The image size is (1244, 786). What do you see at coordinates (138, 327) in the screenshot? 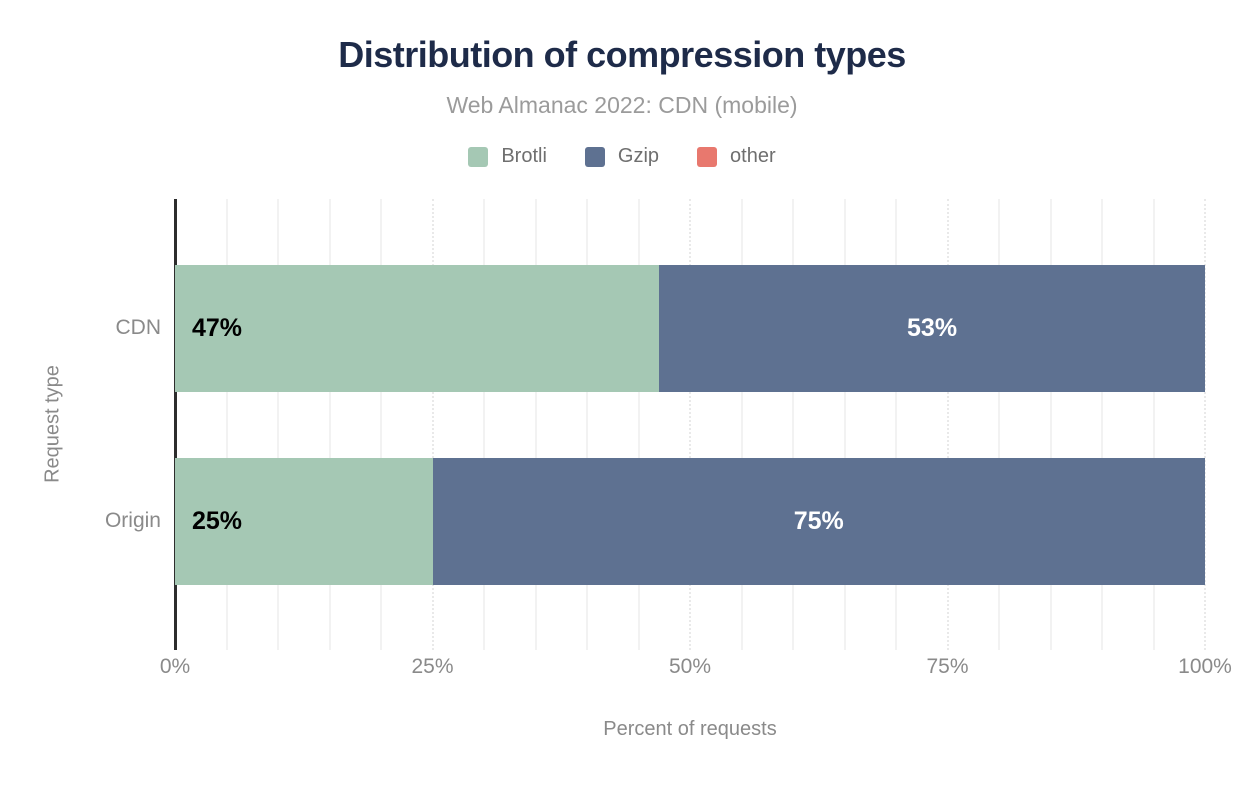
I see `category-label-cdn: CDN` at bounding box center [138, 327].